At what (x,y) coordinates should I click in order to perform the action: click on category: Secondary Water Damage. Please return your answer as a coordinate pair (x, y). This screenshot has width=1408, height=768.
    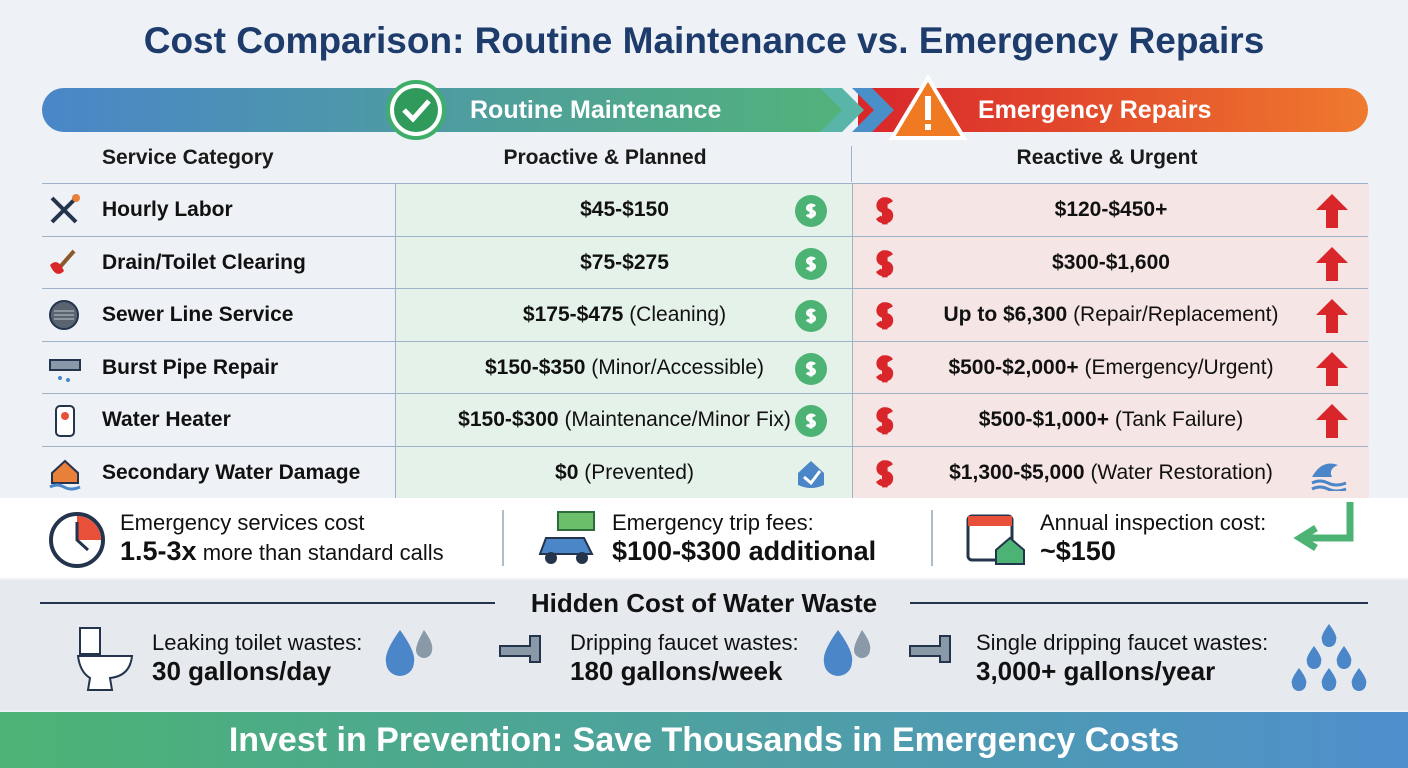
    Looking at the image, I should click on (231, 472).